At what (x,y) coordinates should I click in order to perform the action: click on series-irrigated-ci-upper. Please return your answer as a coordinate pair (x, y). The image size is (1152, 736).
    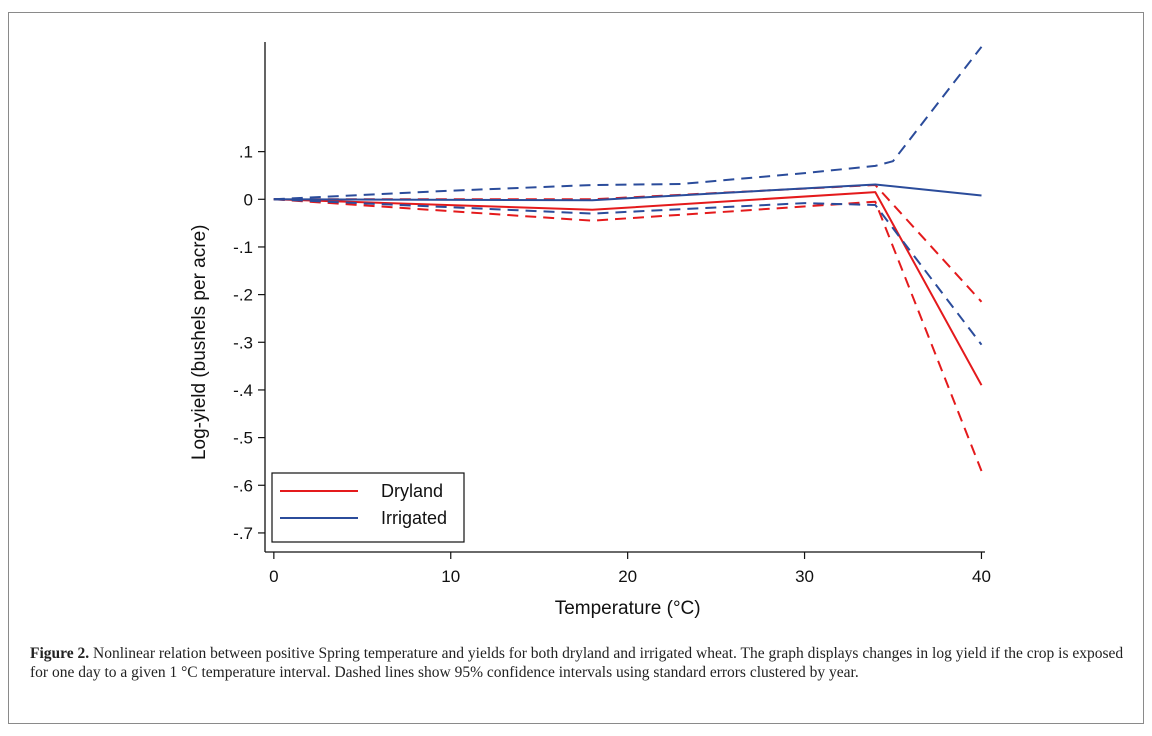
    Looking at the image, I should click on (628, 123).